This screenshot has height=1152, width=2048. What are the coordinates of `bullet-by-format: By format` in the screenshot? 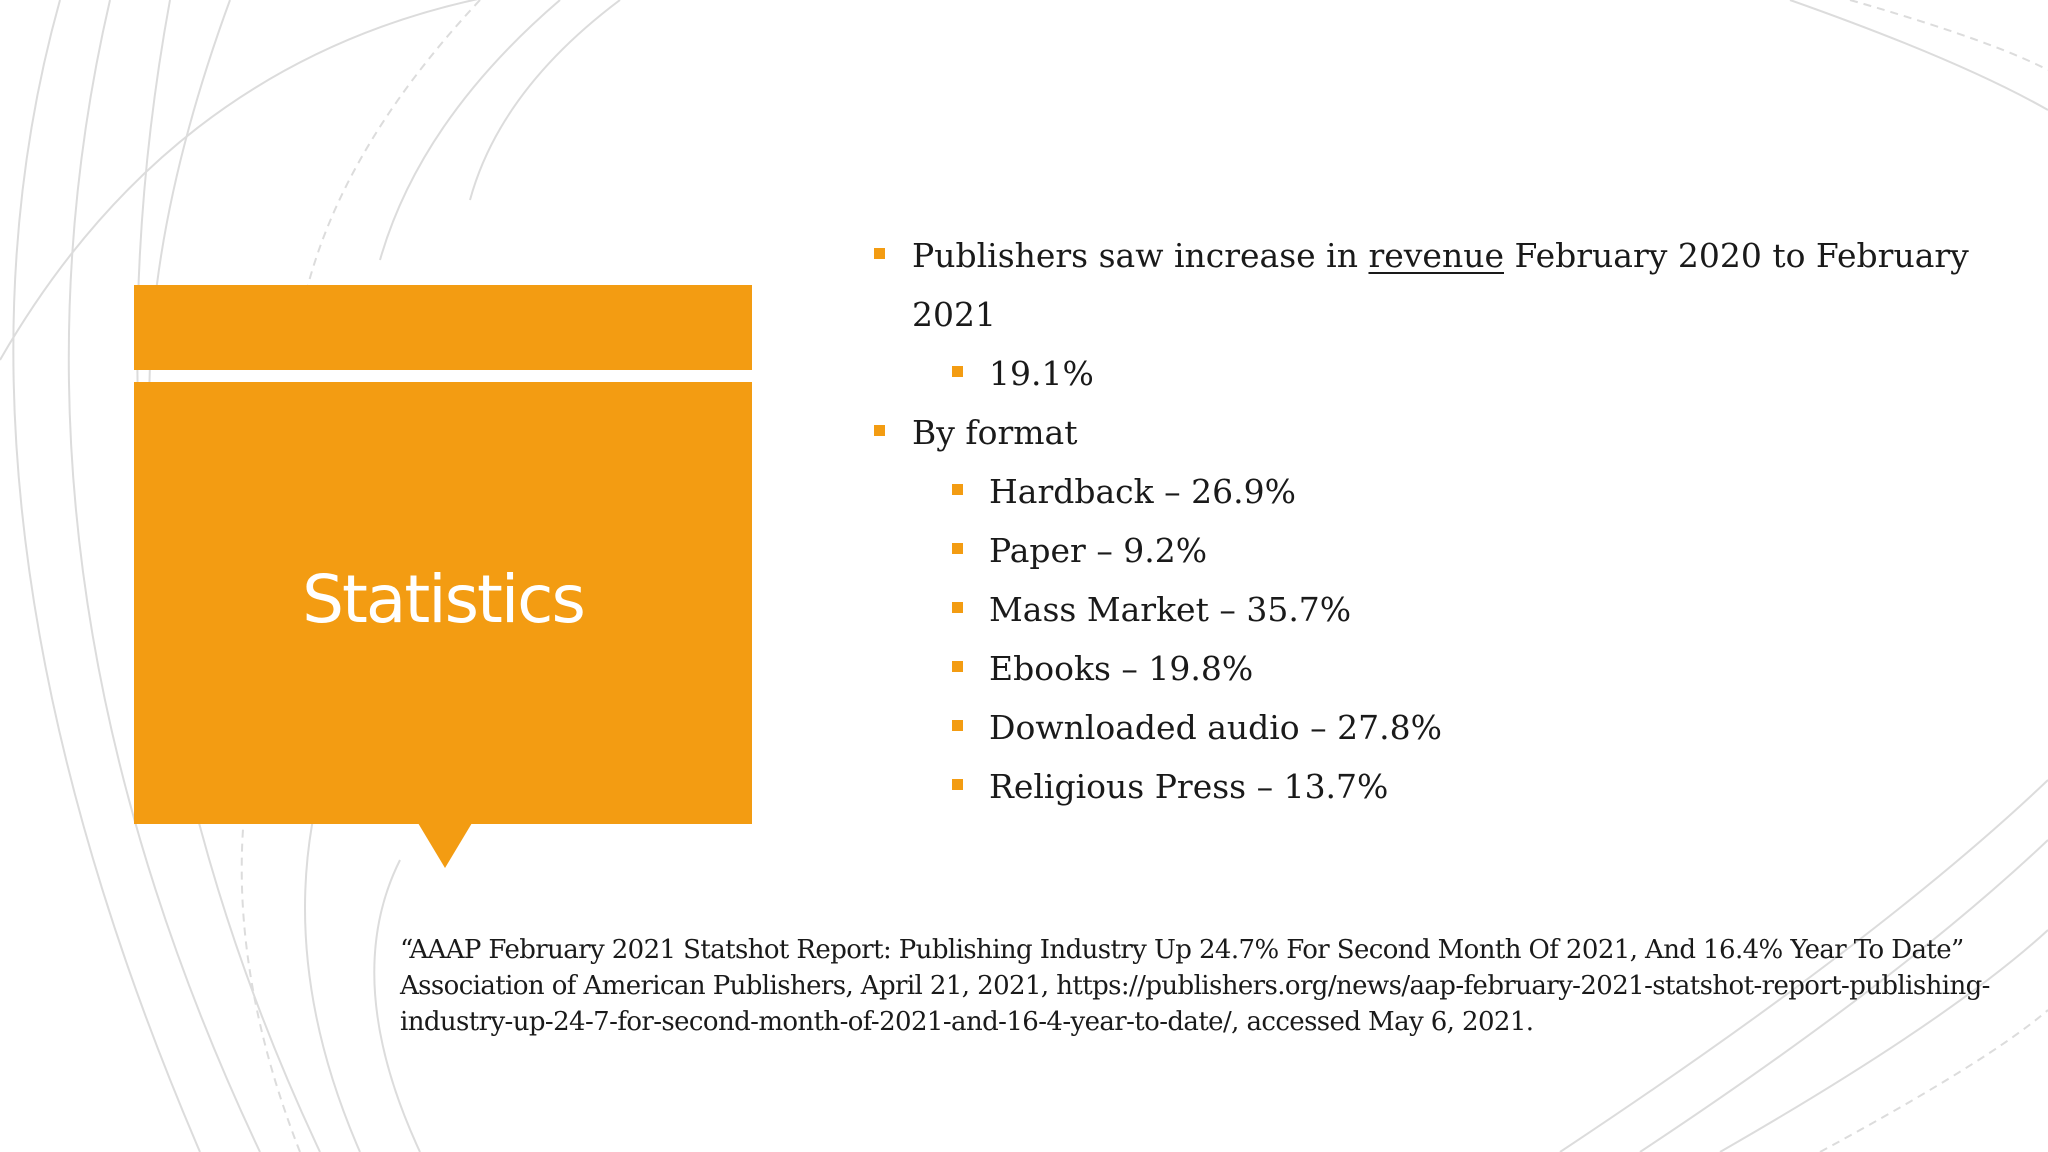 It's located at (1439, 432).